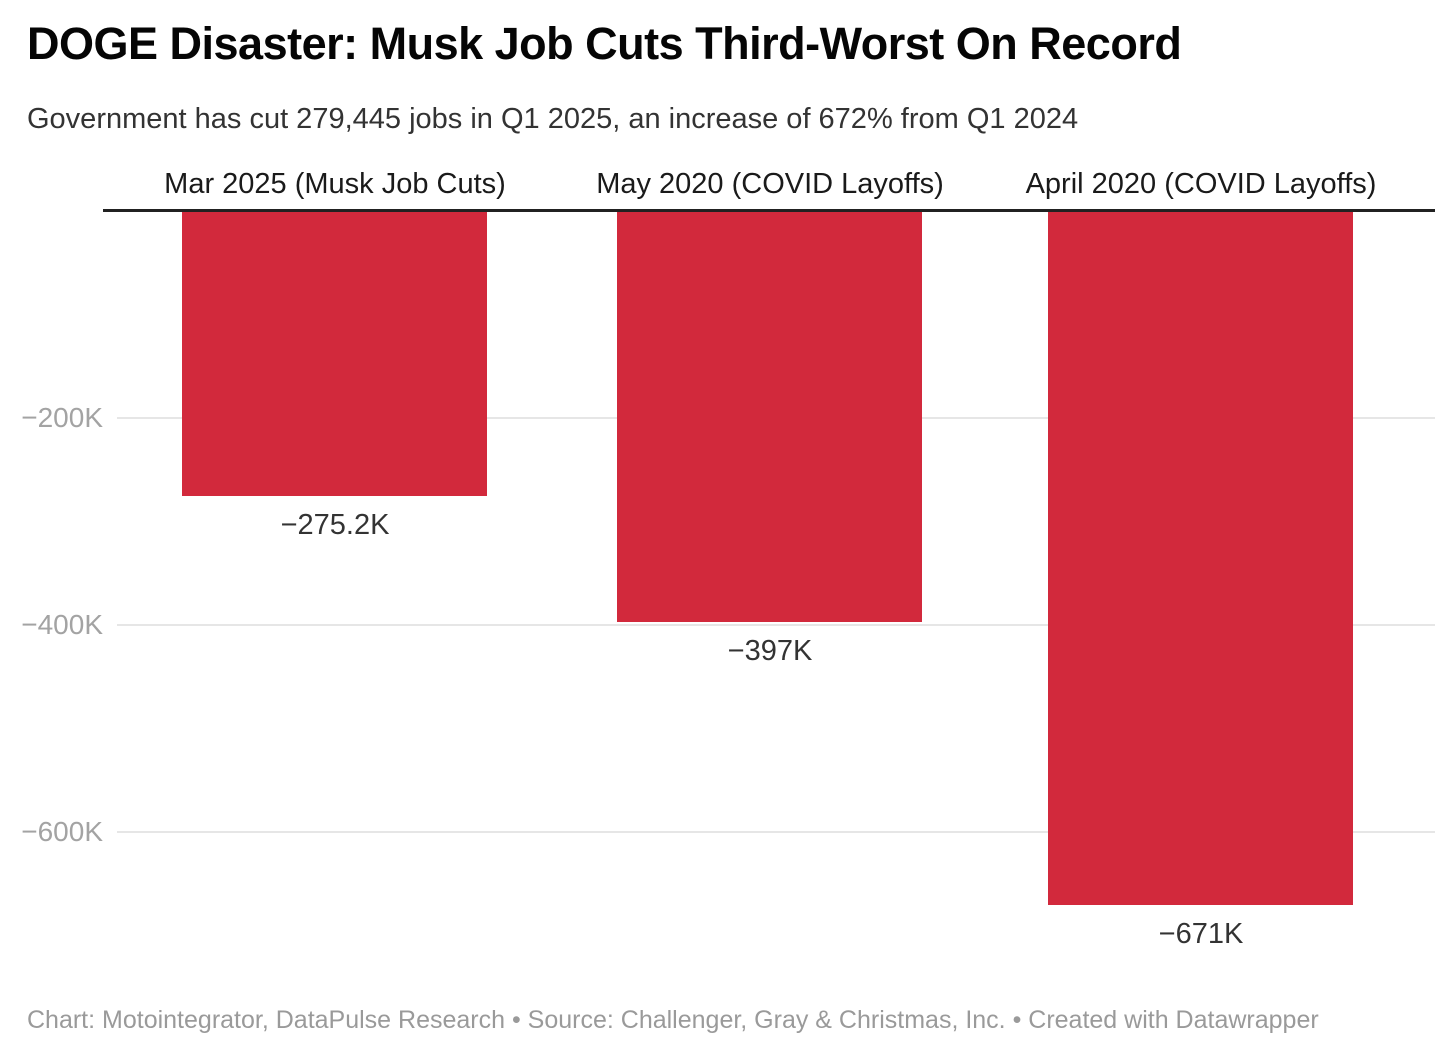 The image size is (1440, 1059). What do you see at coordinates (335, 184) in the screenshot?
I see `column-header: Mar 2025 (Musk Job Cuts)` at bounding box center [335, 184].